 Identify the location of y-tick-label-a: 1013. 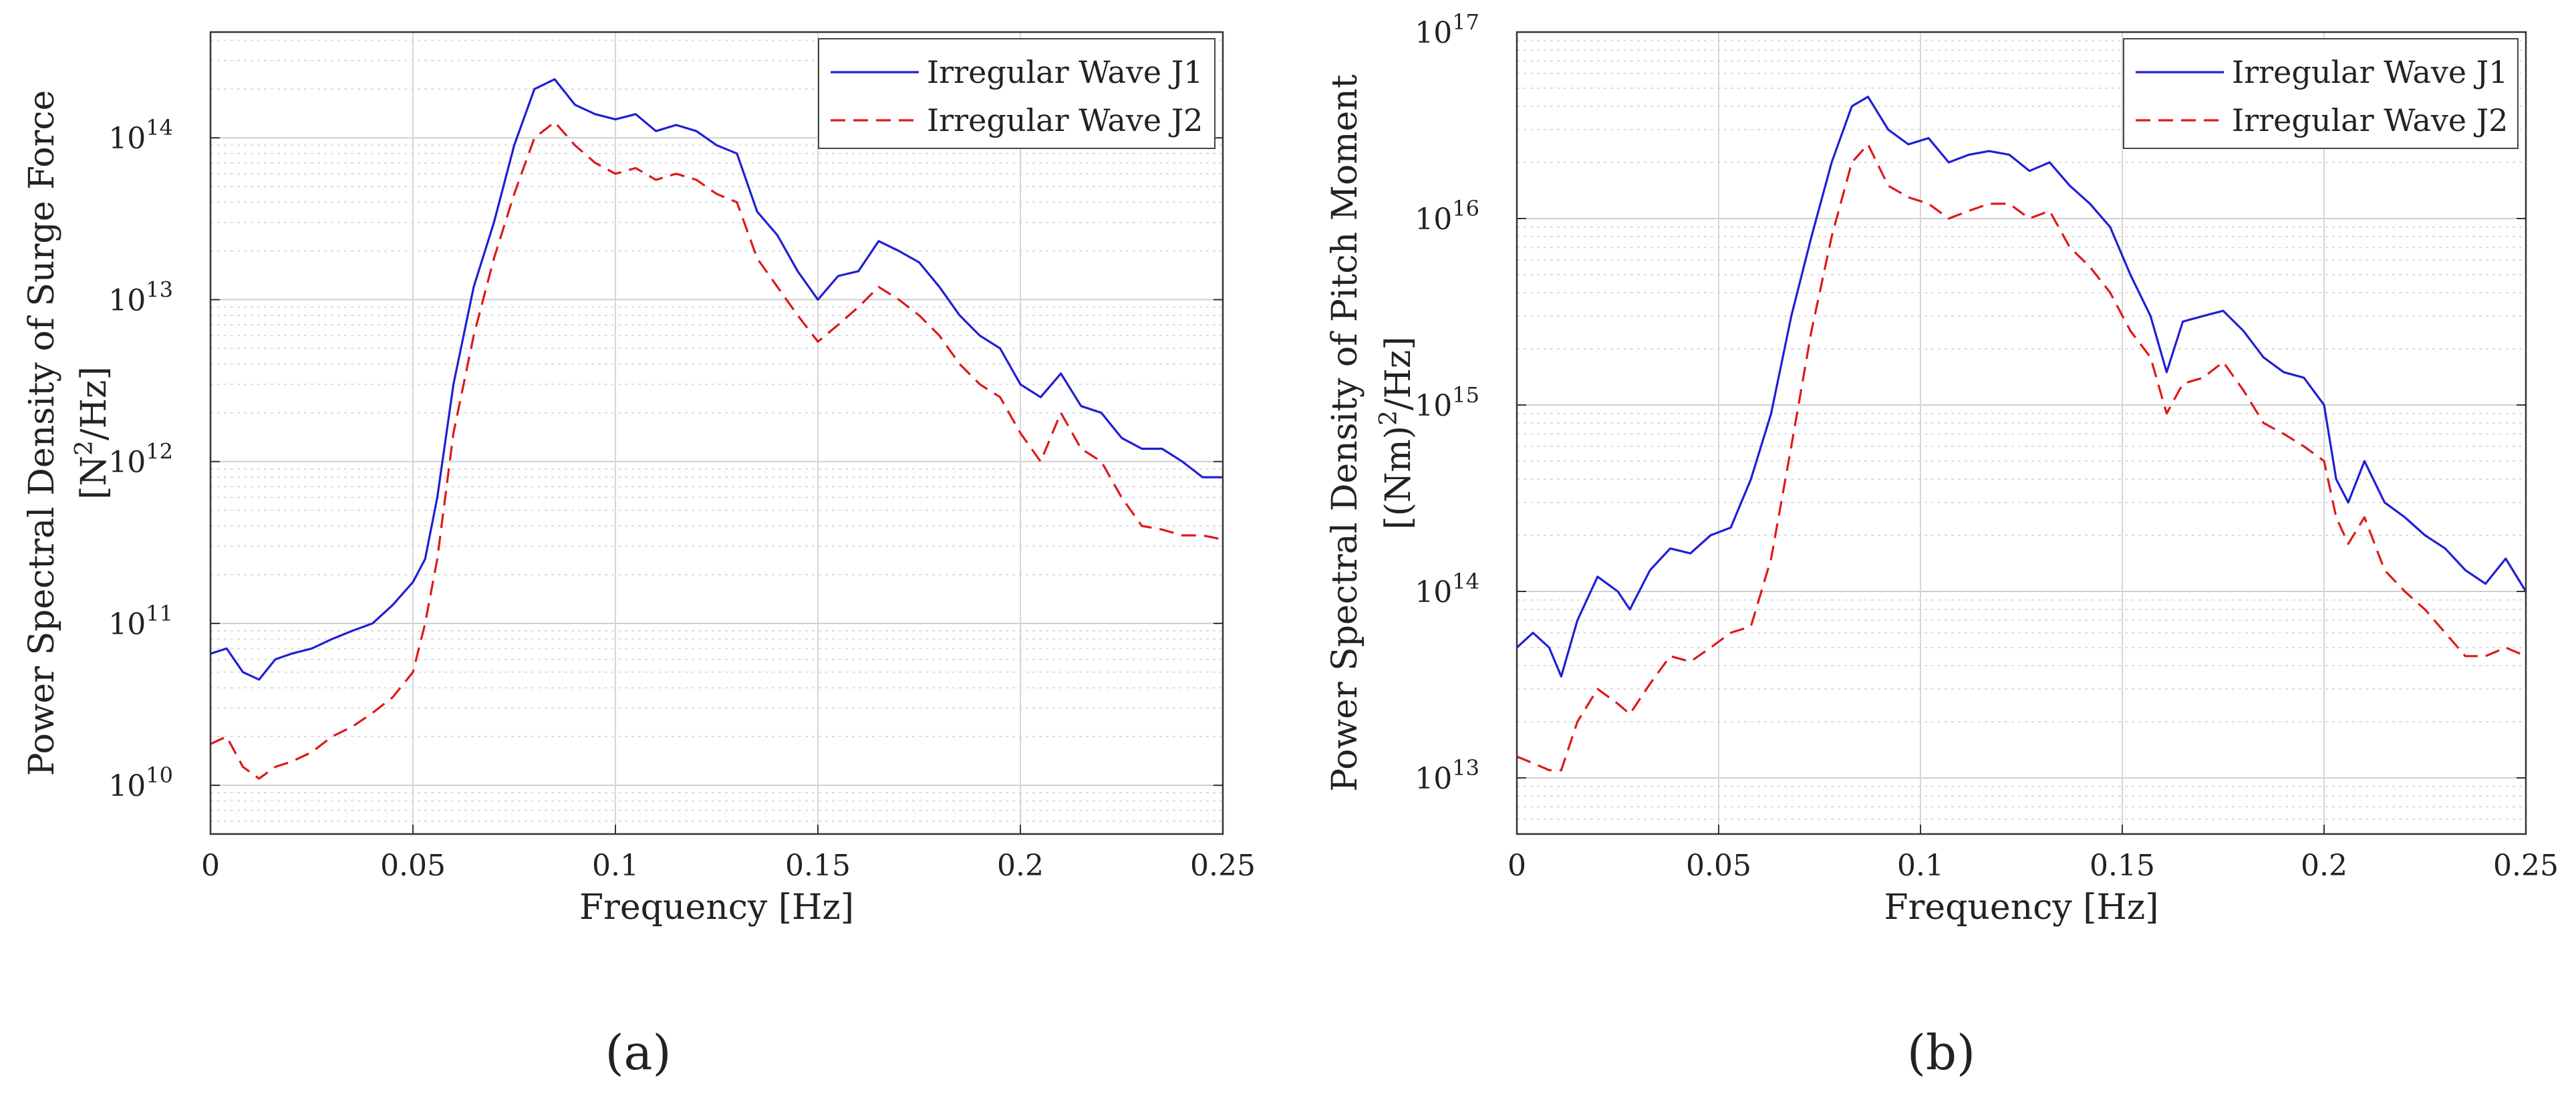
(140, 297).